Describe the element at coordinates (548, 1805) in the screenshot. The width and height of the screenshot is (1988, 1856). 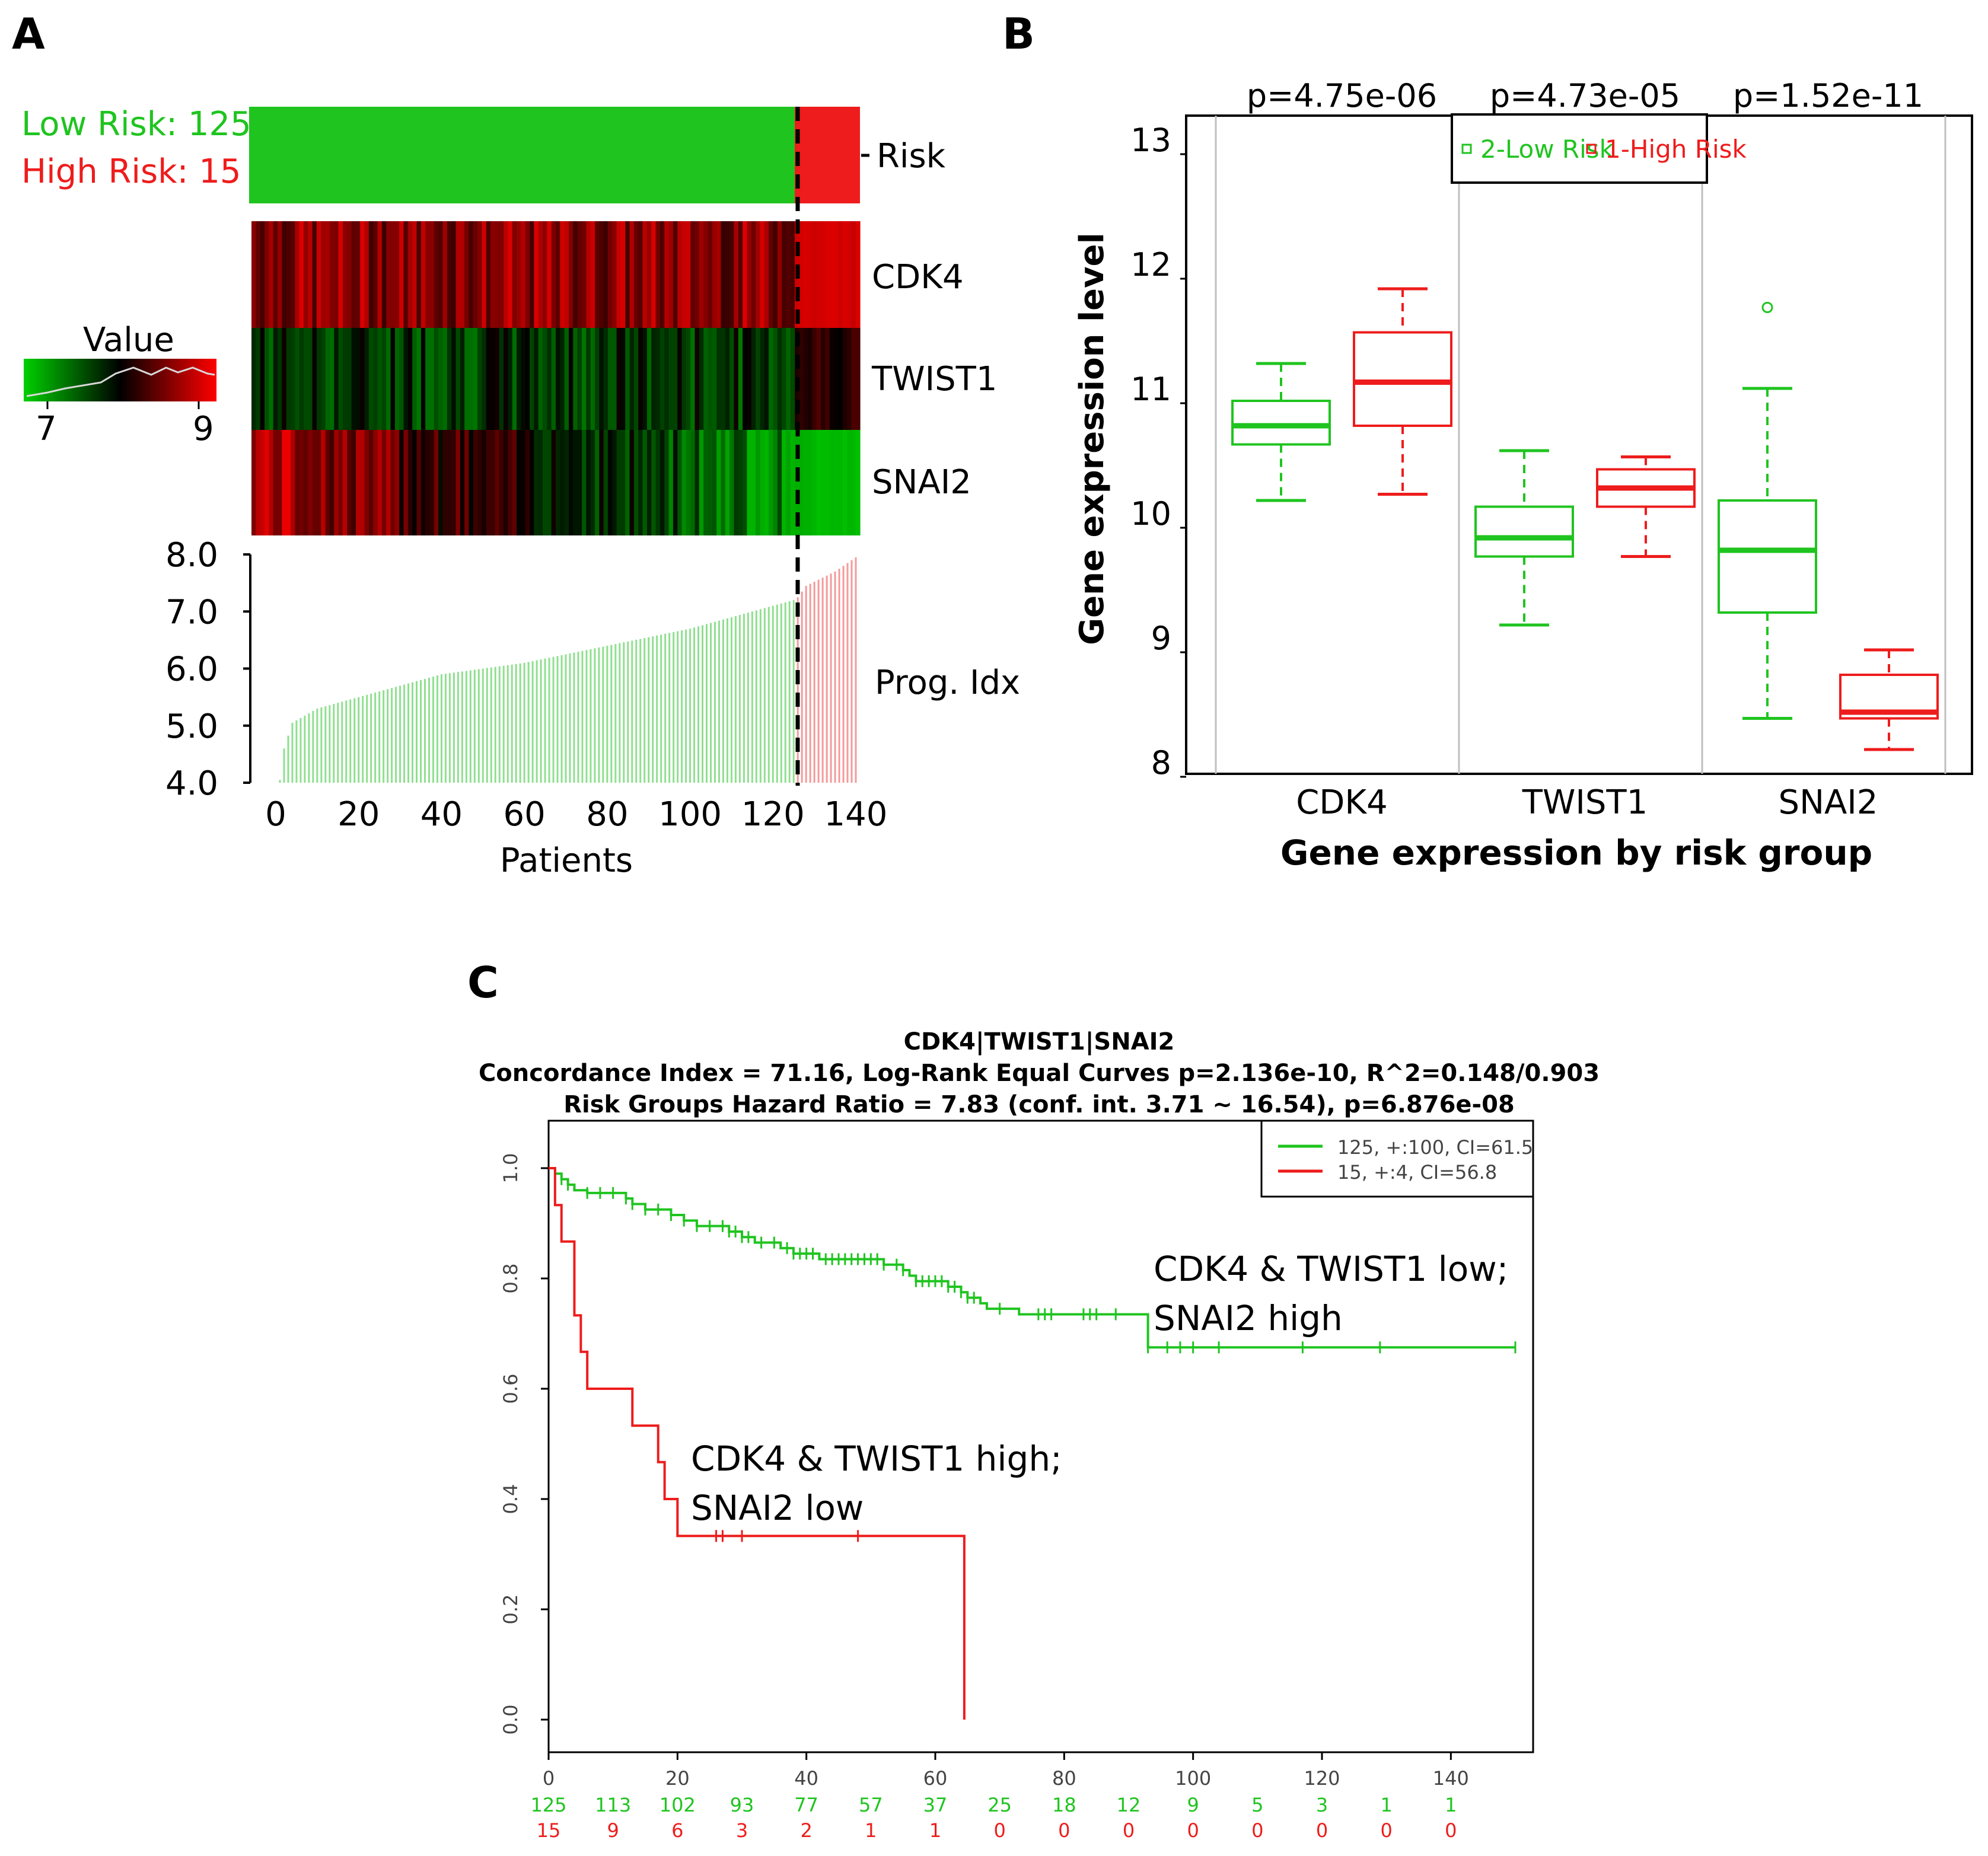
I see `km-at-risk-low: 125` at that location.